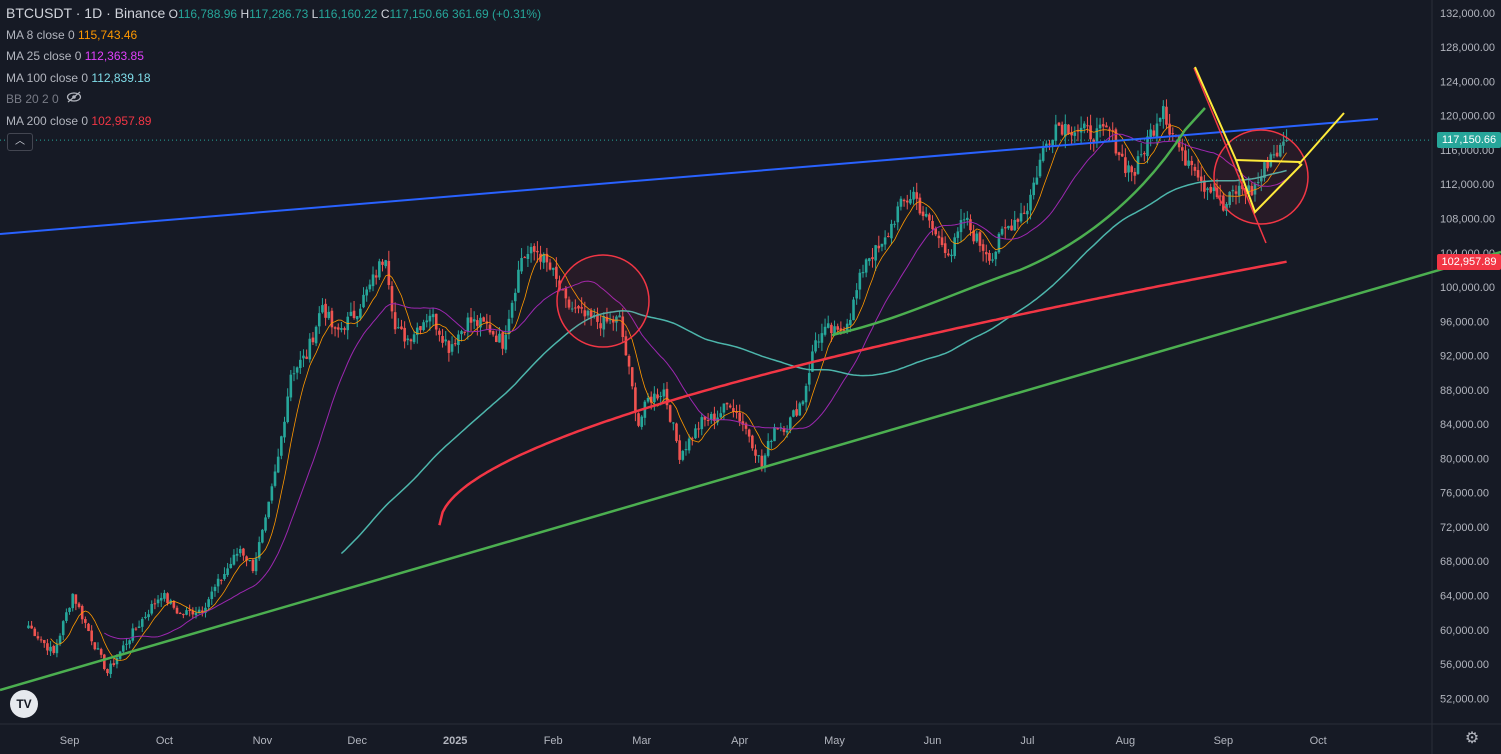  I want to click on tradingview-logo: TV, so click(24, 704).